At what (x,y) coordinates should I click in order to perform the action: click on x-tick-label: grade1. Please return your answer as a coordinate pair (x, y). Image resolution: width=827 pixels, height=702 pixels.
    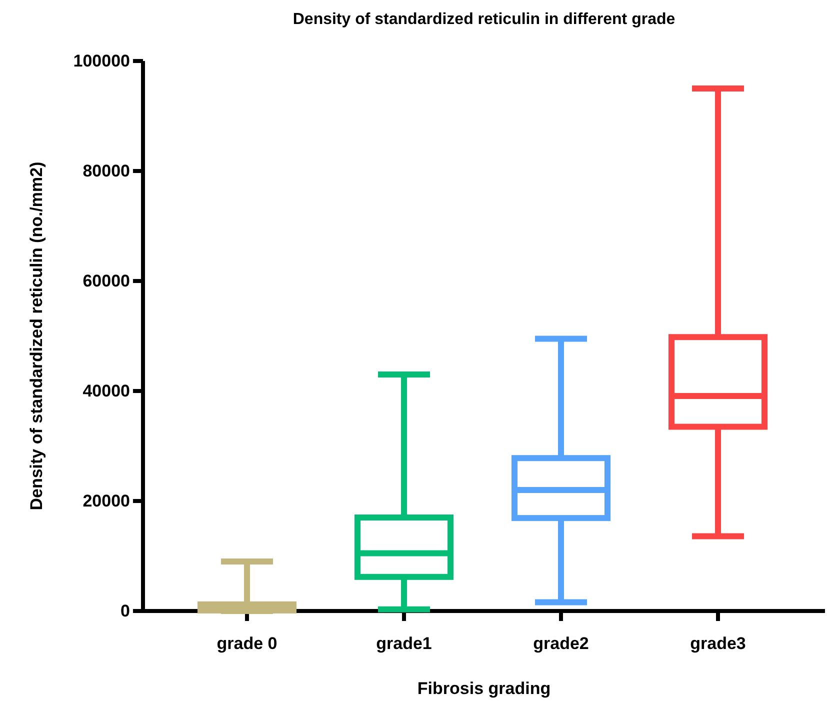
    Looking at the image, I should click on (404, 643).